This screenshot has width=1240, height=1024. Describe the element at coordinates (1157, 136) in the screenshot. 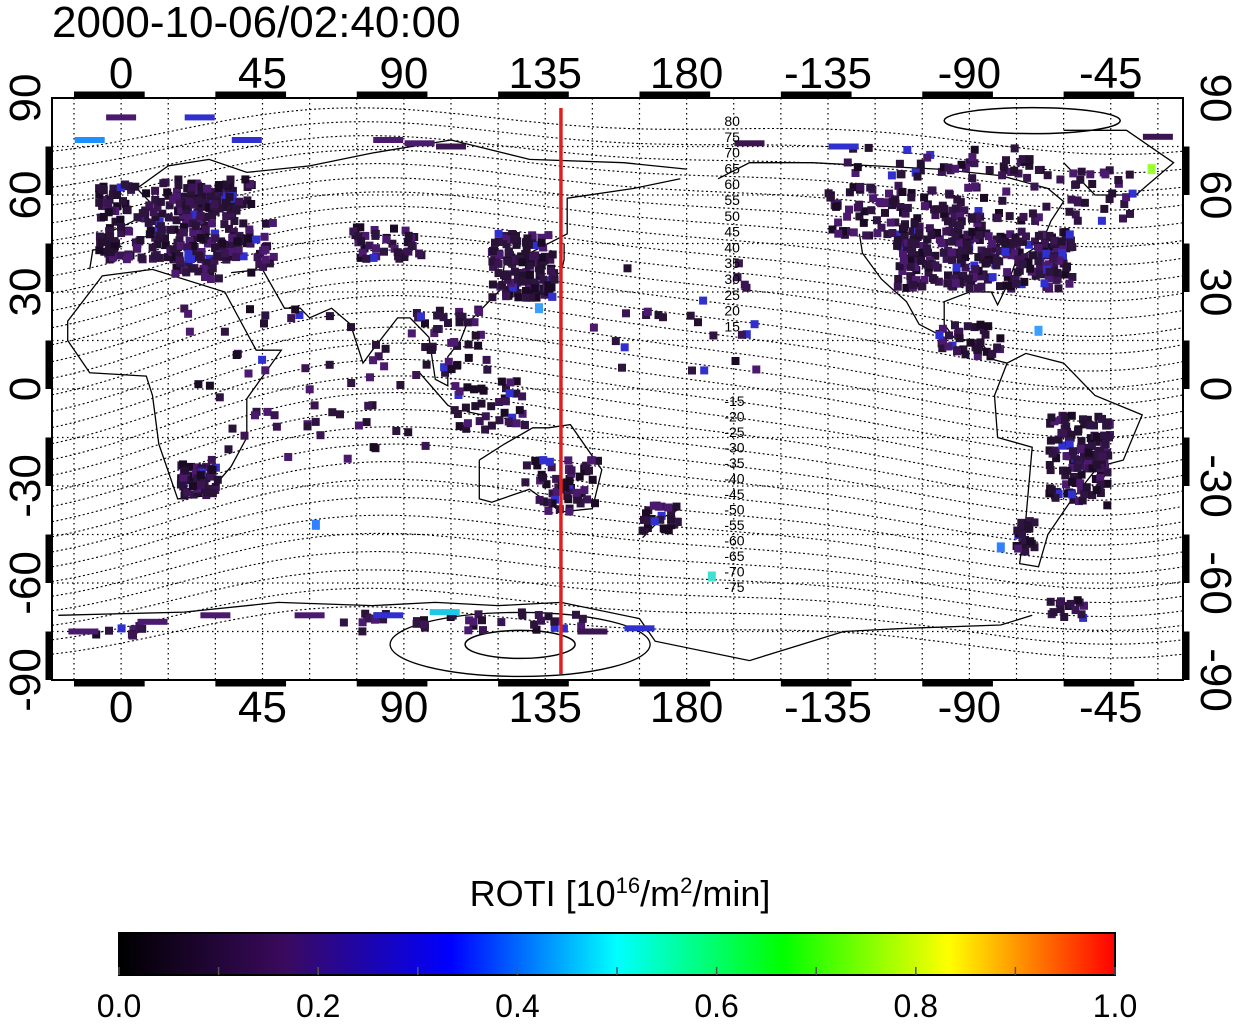

I see `roti-data-bar` at that location.